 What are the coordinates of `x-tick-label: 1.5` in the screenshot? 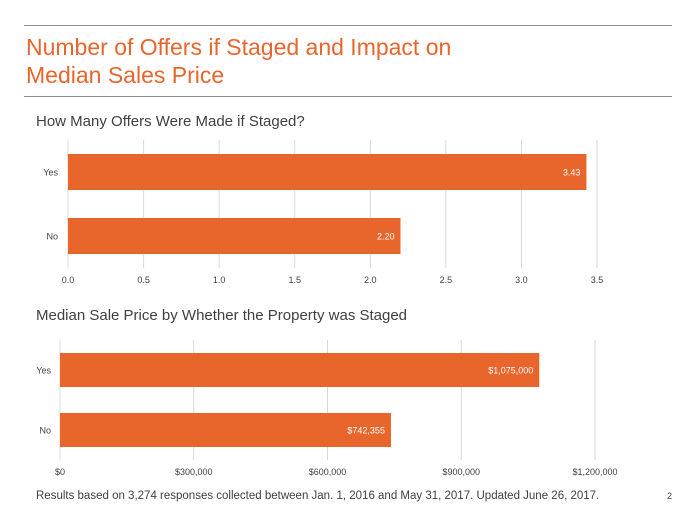 It's located at (294, 280).